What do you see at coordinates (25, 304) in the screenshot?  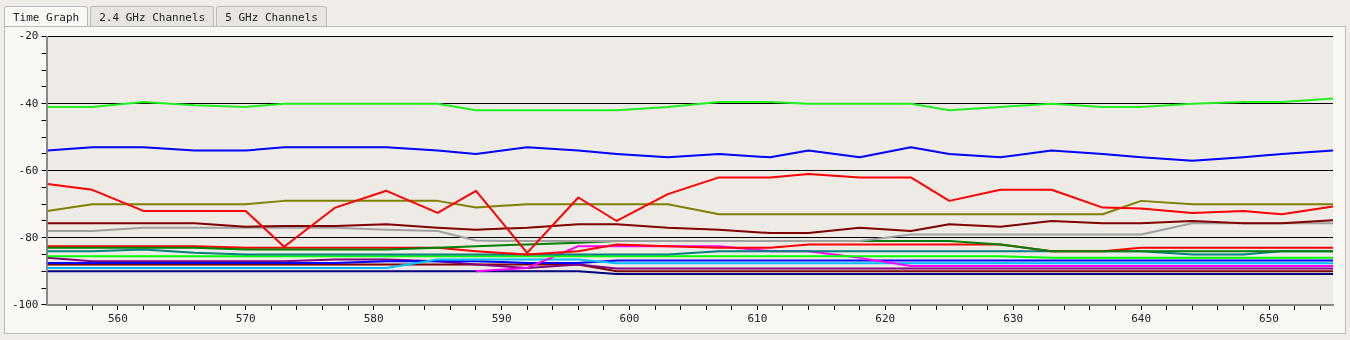 I see `y-tick-label: -100` at bounding box center [25, 304].